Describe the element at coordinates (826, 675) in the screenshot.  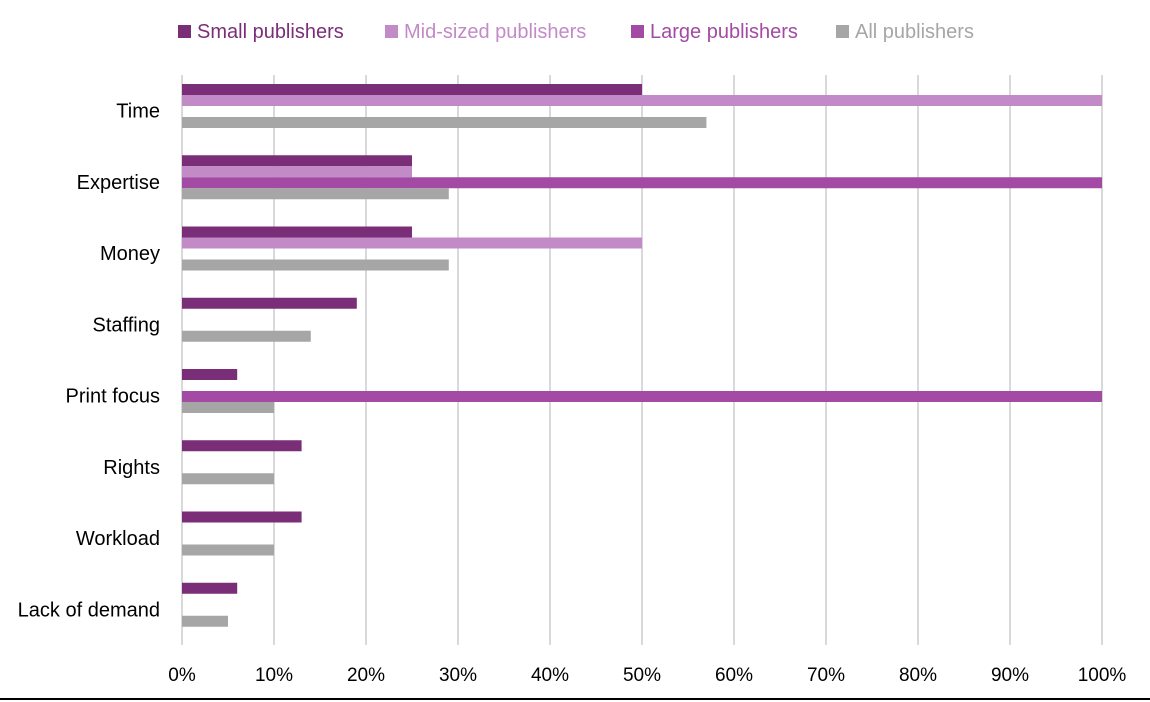
I see `x-tick-label: 70%` at that location.